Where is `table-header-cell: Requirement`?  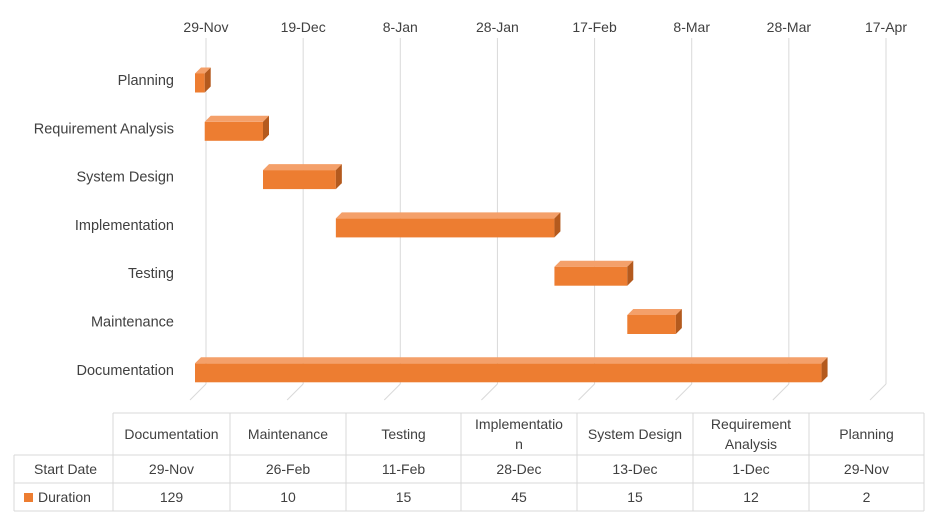 table-header-cell: Requirement is located at coordinates (751, 424).